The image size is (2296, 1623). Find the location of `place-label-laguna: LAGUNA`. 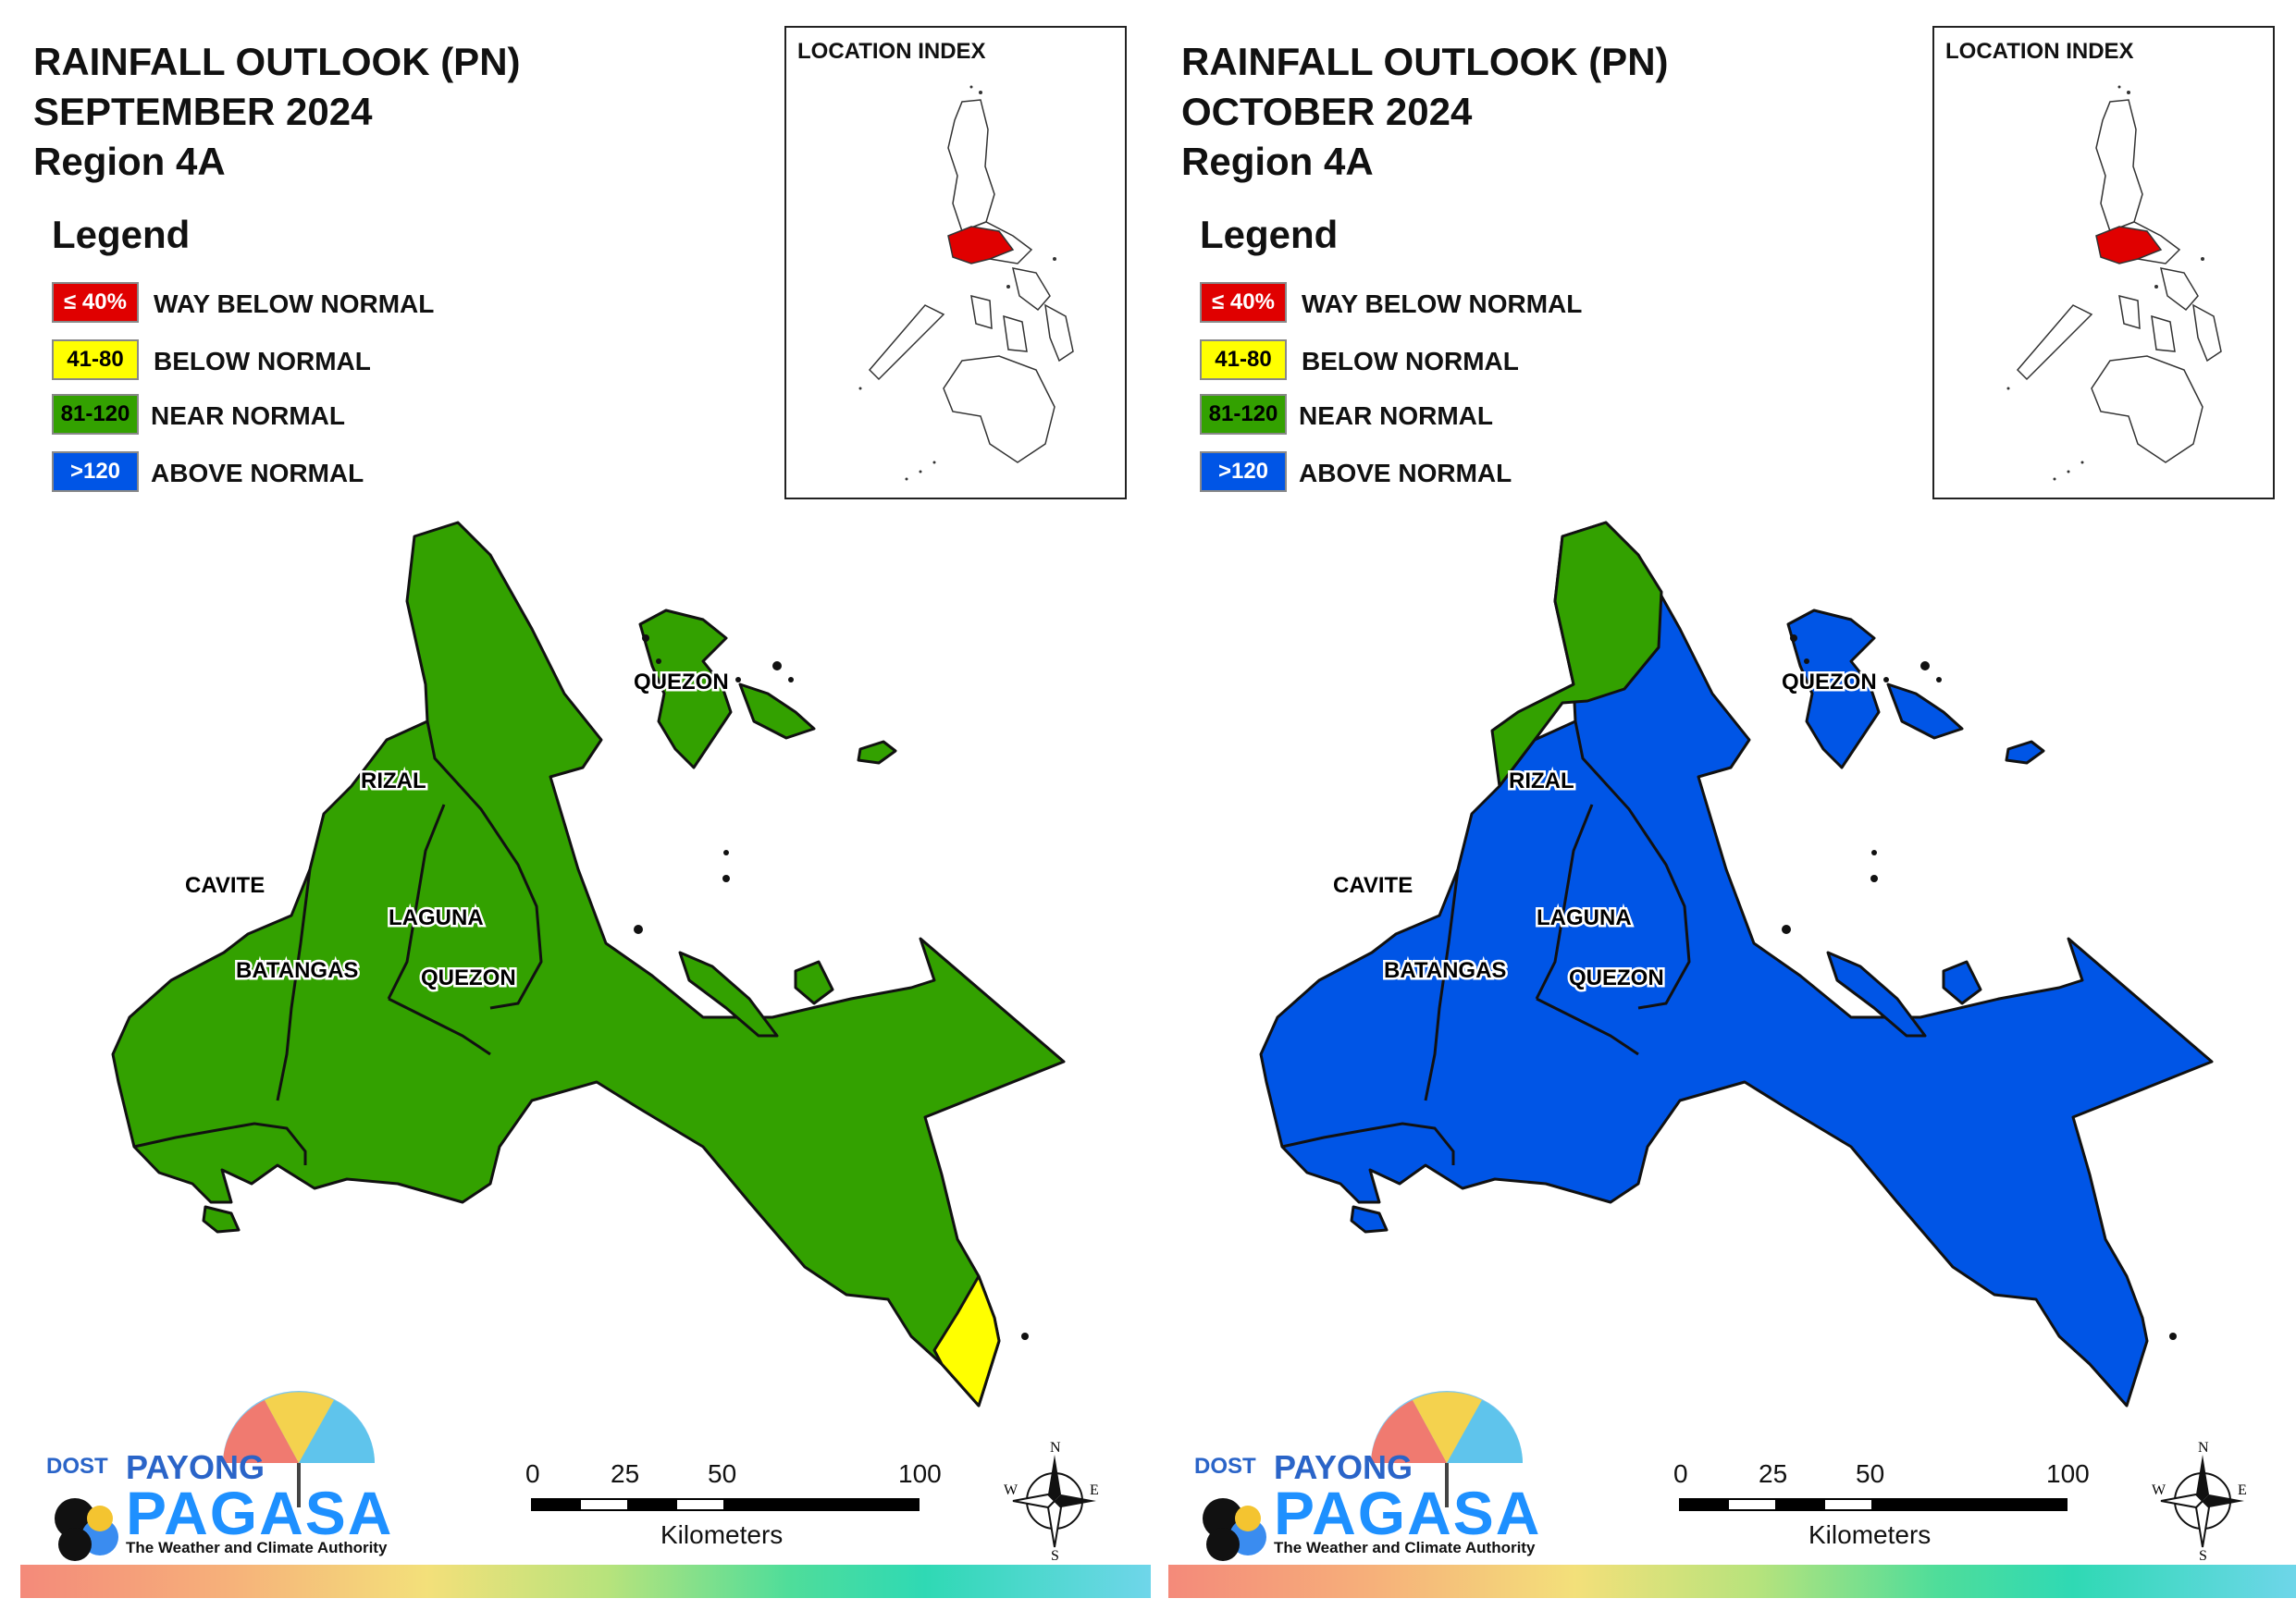

place-label-laguna: LAGUNA is located at coordinates (1584, 917).